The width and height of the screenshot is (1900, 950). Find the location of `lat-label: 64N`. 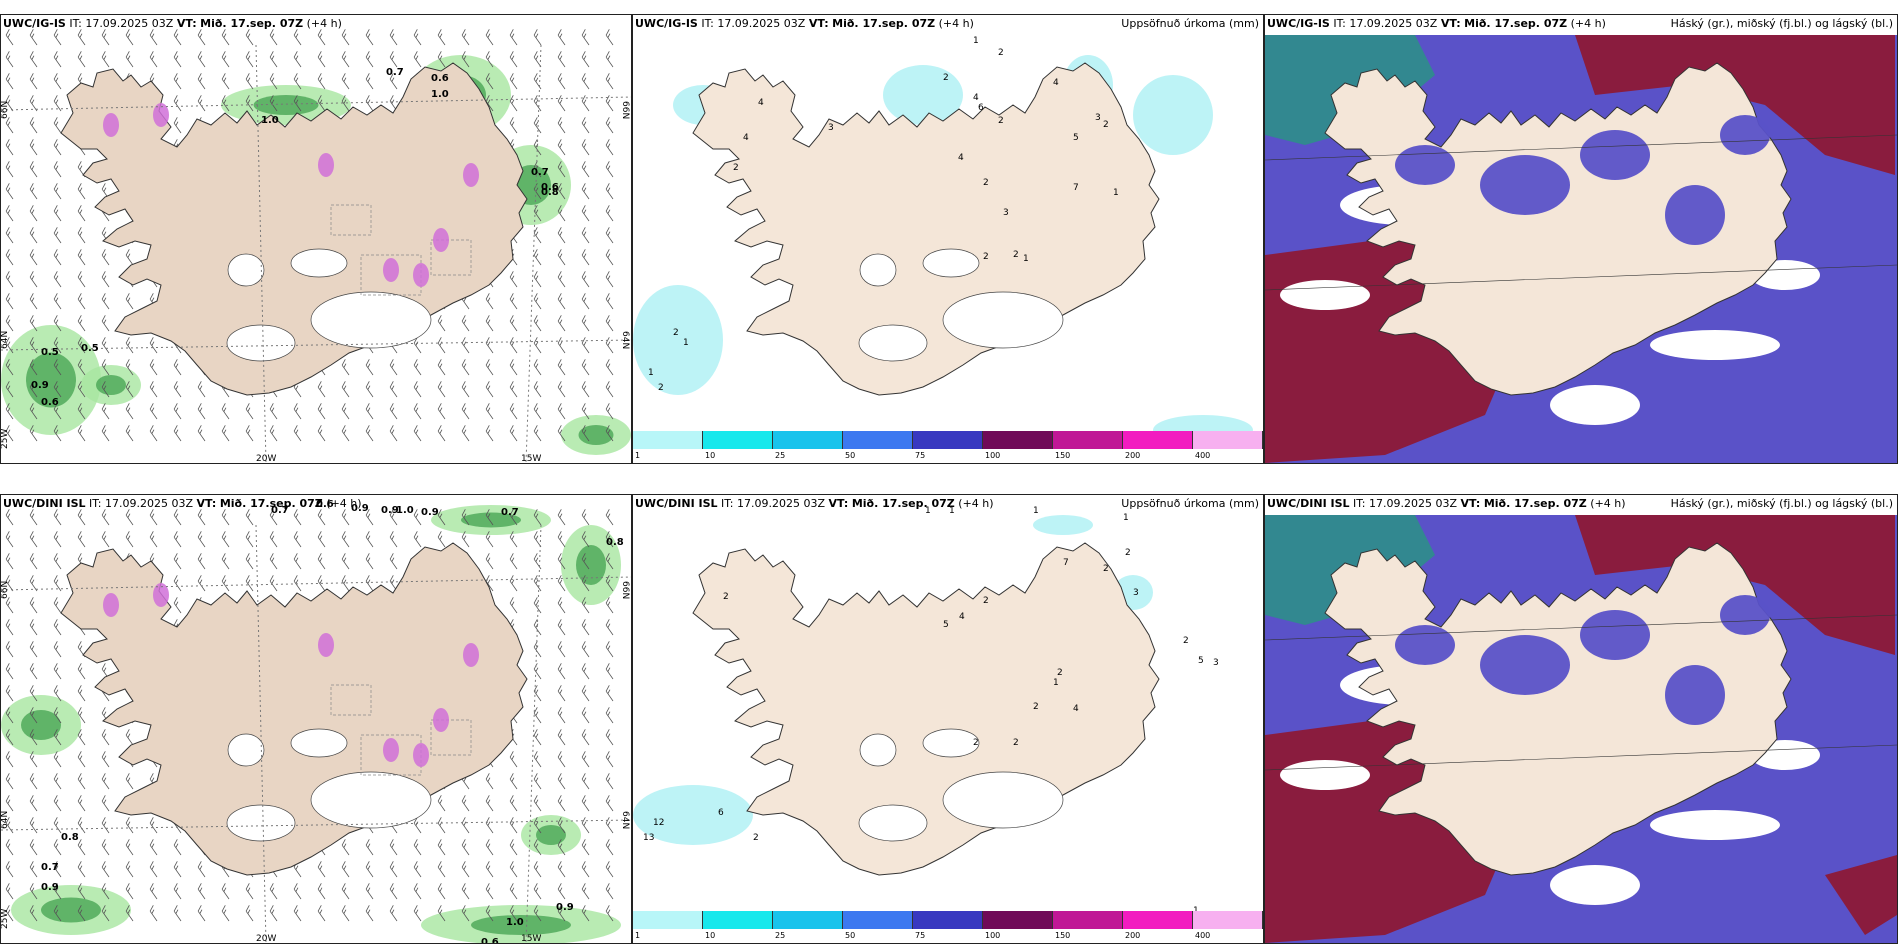

lat-label: 64N is located at coordinates (5, 340).